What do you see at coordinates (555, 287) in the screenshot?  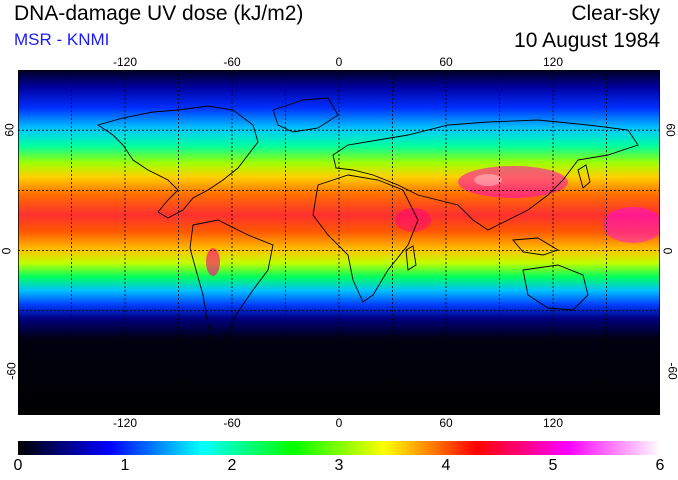 I see `australia-outline` at bounding box center [555, 287].